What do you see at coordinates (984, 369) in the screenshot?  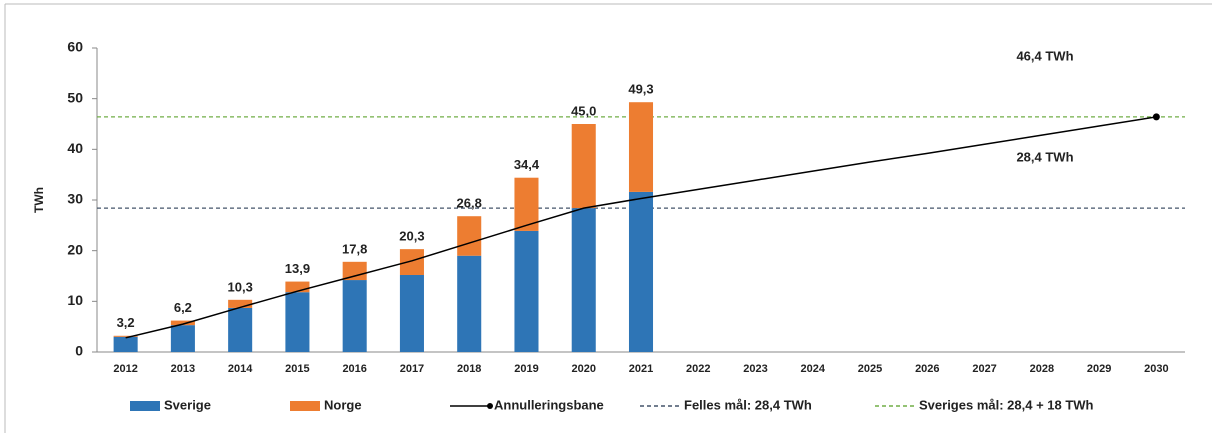 I see `x-tick-label: 2027` at bounding box center [984, 369].